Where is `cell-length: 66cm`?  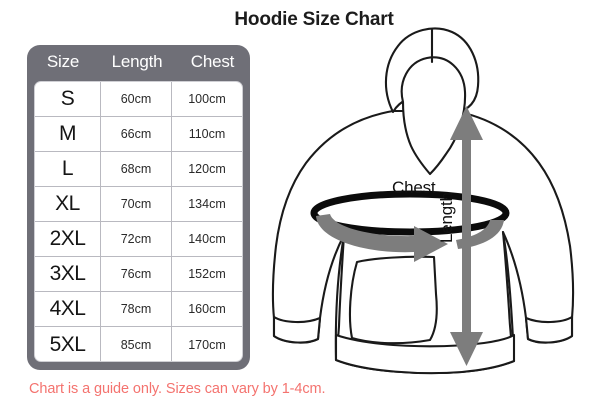 cell-length: 66cm is located at coordinates (136, 134).